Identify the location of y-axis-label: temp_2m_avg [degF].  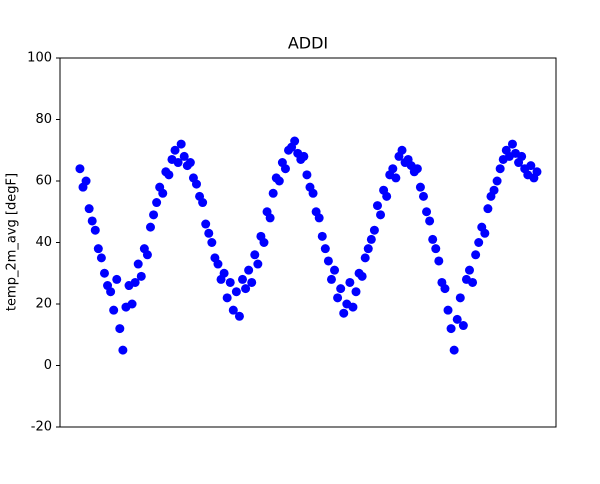
(12, 242).